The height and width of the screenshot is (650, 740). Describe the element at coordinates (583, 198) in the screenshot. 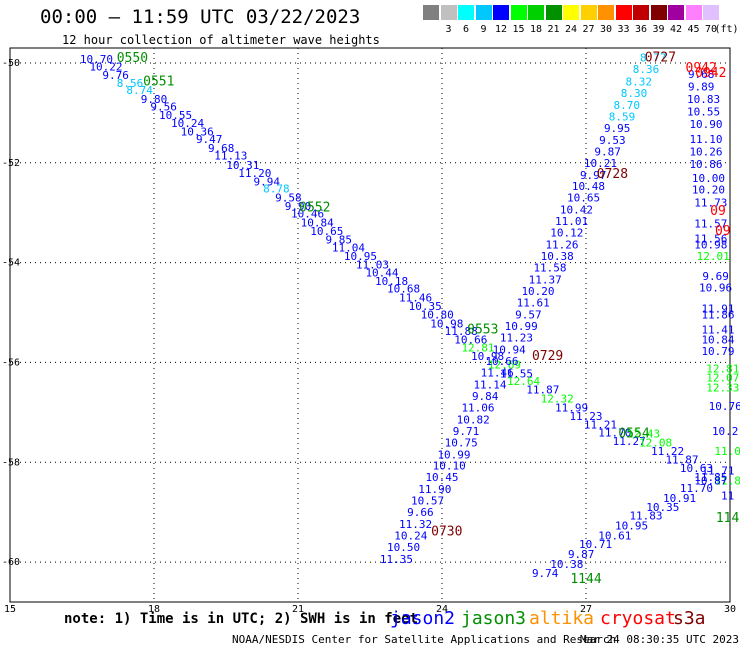

I see `swh-value: 10.65` at that location.